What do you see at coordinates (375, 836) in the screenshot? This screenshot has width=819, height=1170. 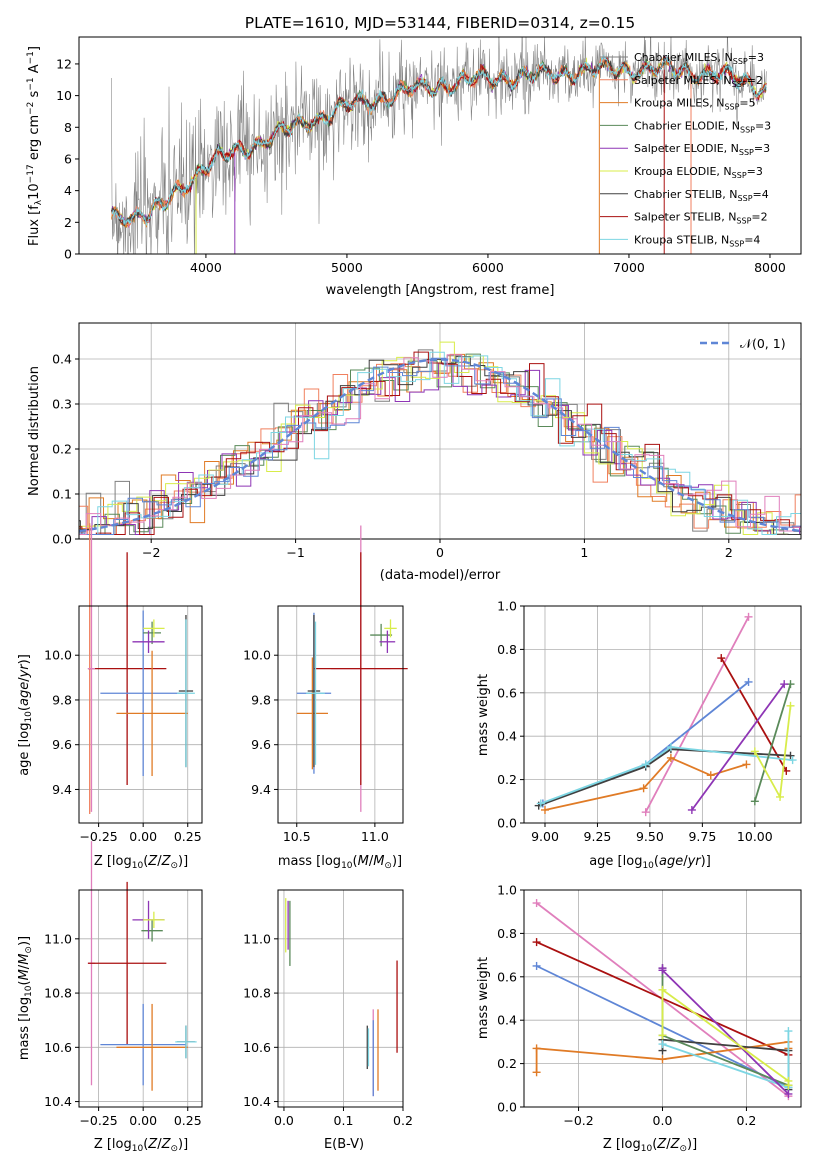 I see `age-mass-xtick-label: 11.0` at bounding box center [375, 836].